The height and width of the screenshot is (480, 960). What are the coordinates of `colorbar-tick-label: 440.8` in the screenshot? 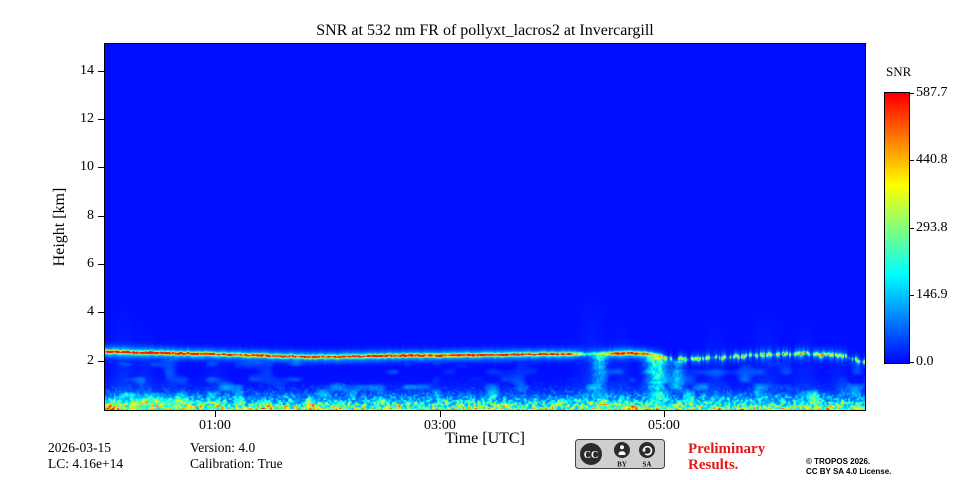 It's located at (932, 159).